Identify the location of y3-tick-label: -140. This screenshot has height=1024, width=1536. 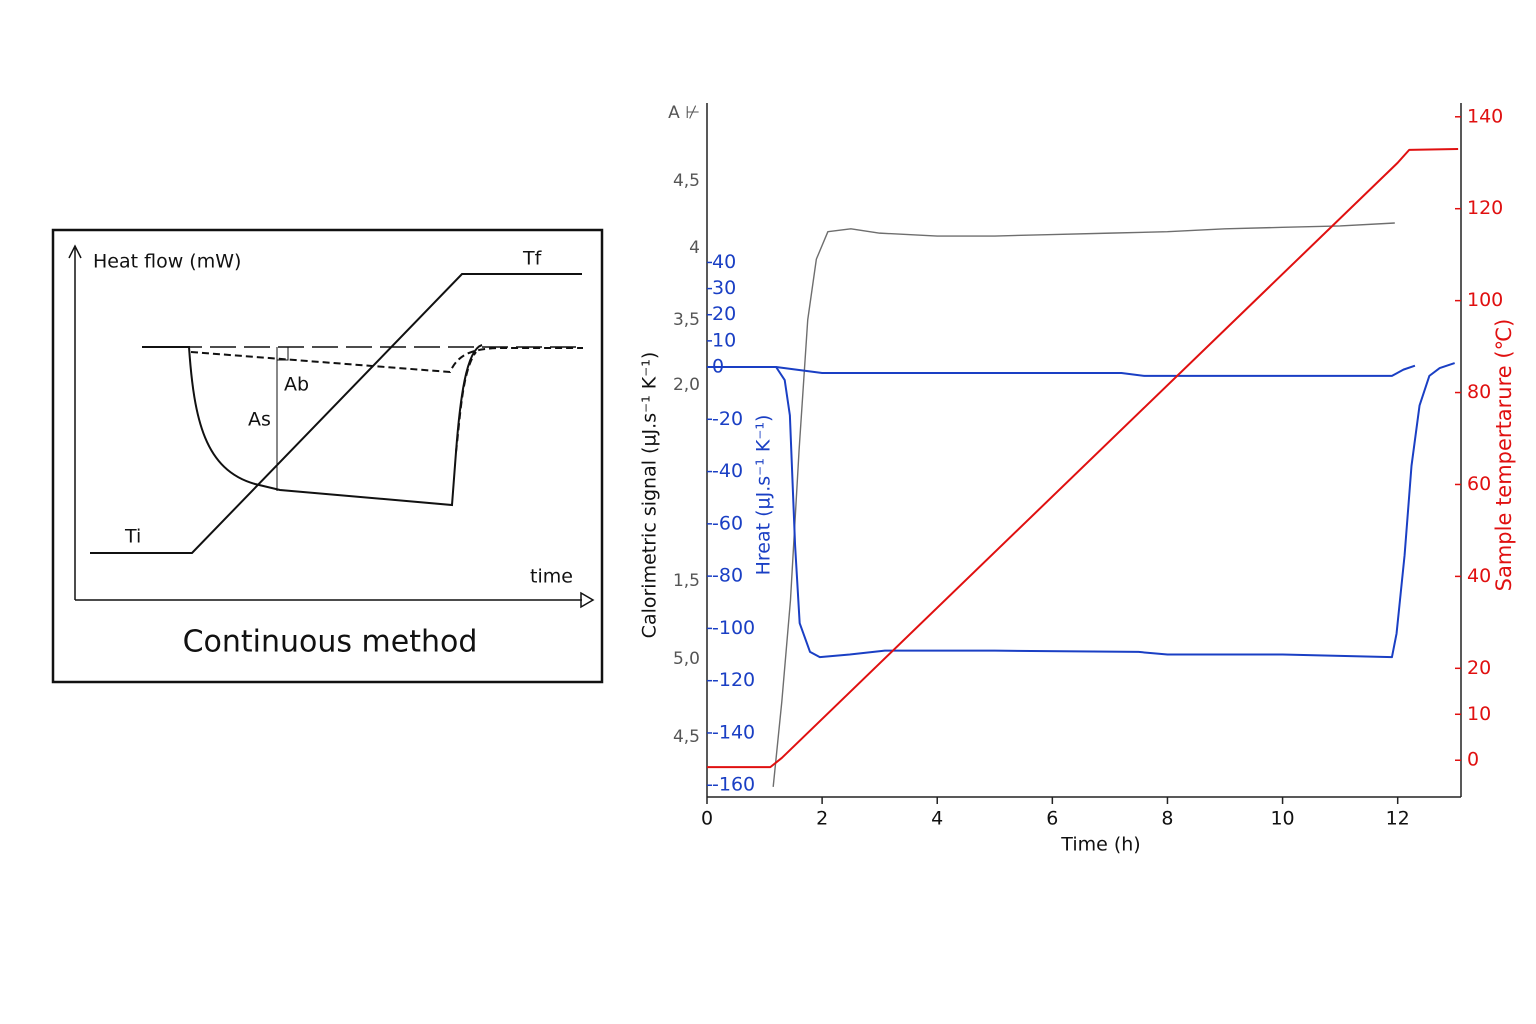
(733, 732).